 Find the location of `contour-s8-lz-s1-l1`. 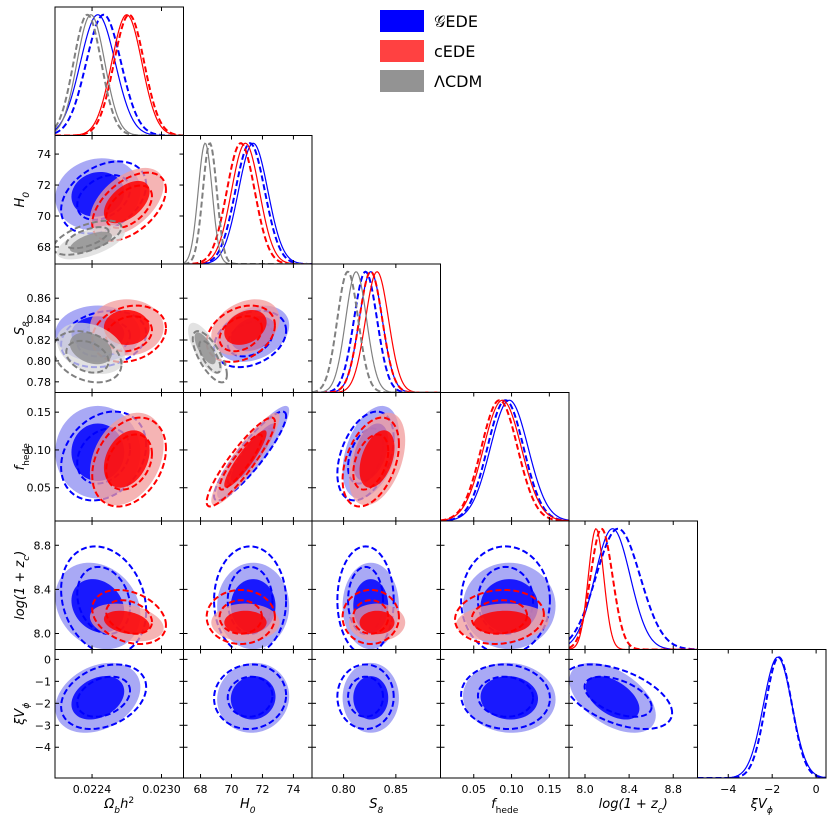

contour-s8-lz-s1-l1 is located at coordinates (366, 600).